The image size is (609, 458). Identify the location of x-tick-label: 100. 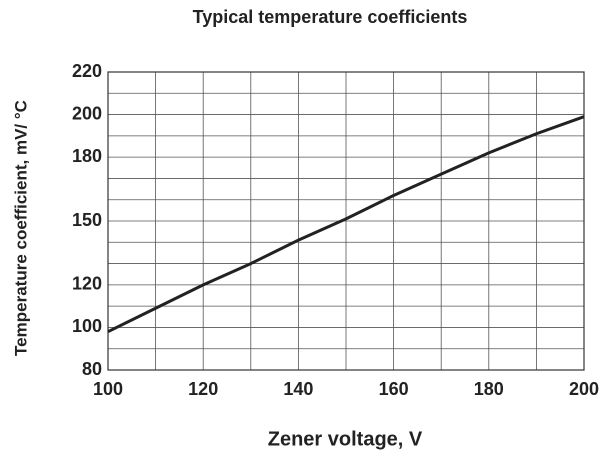
(108, 389).